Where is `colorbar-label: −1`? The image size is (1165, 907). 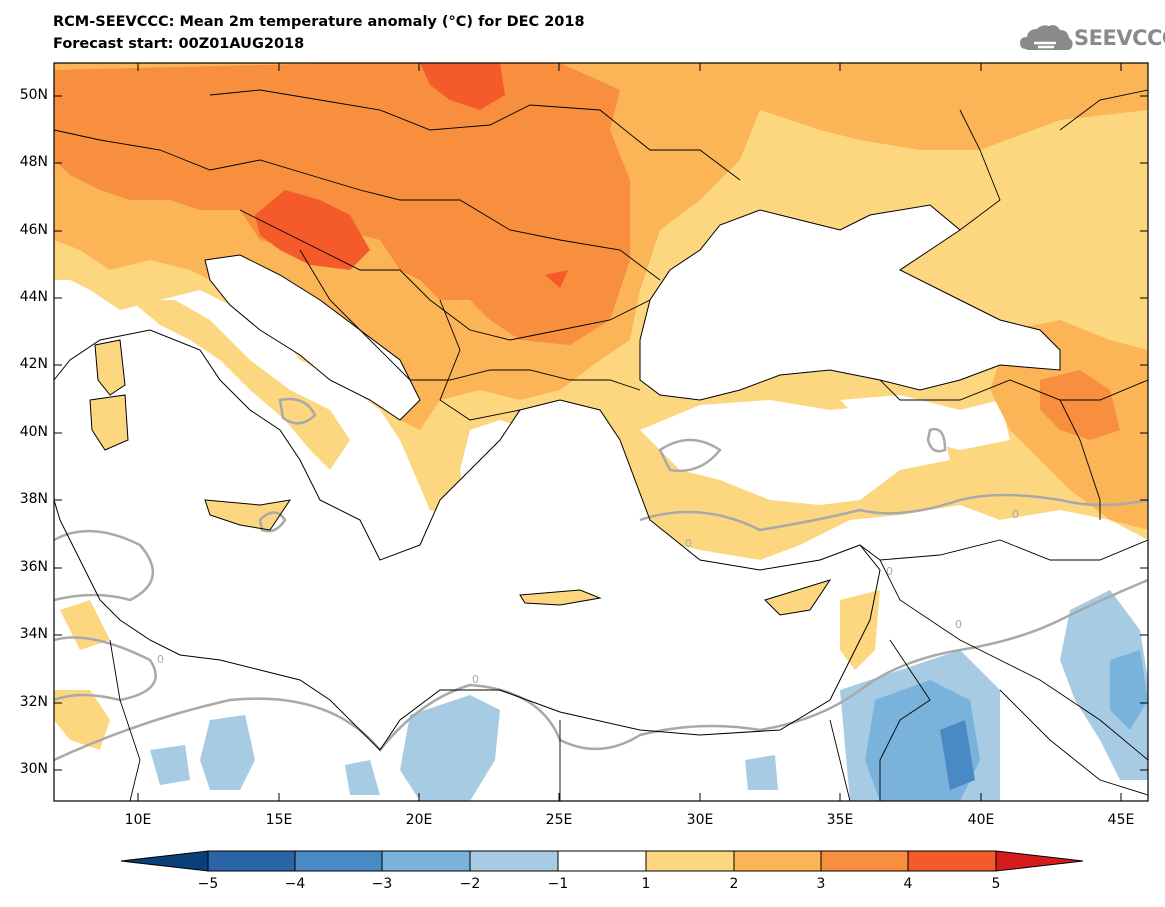
colorbar-label: −1 is located at coordinates (558, 884).